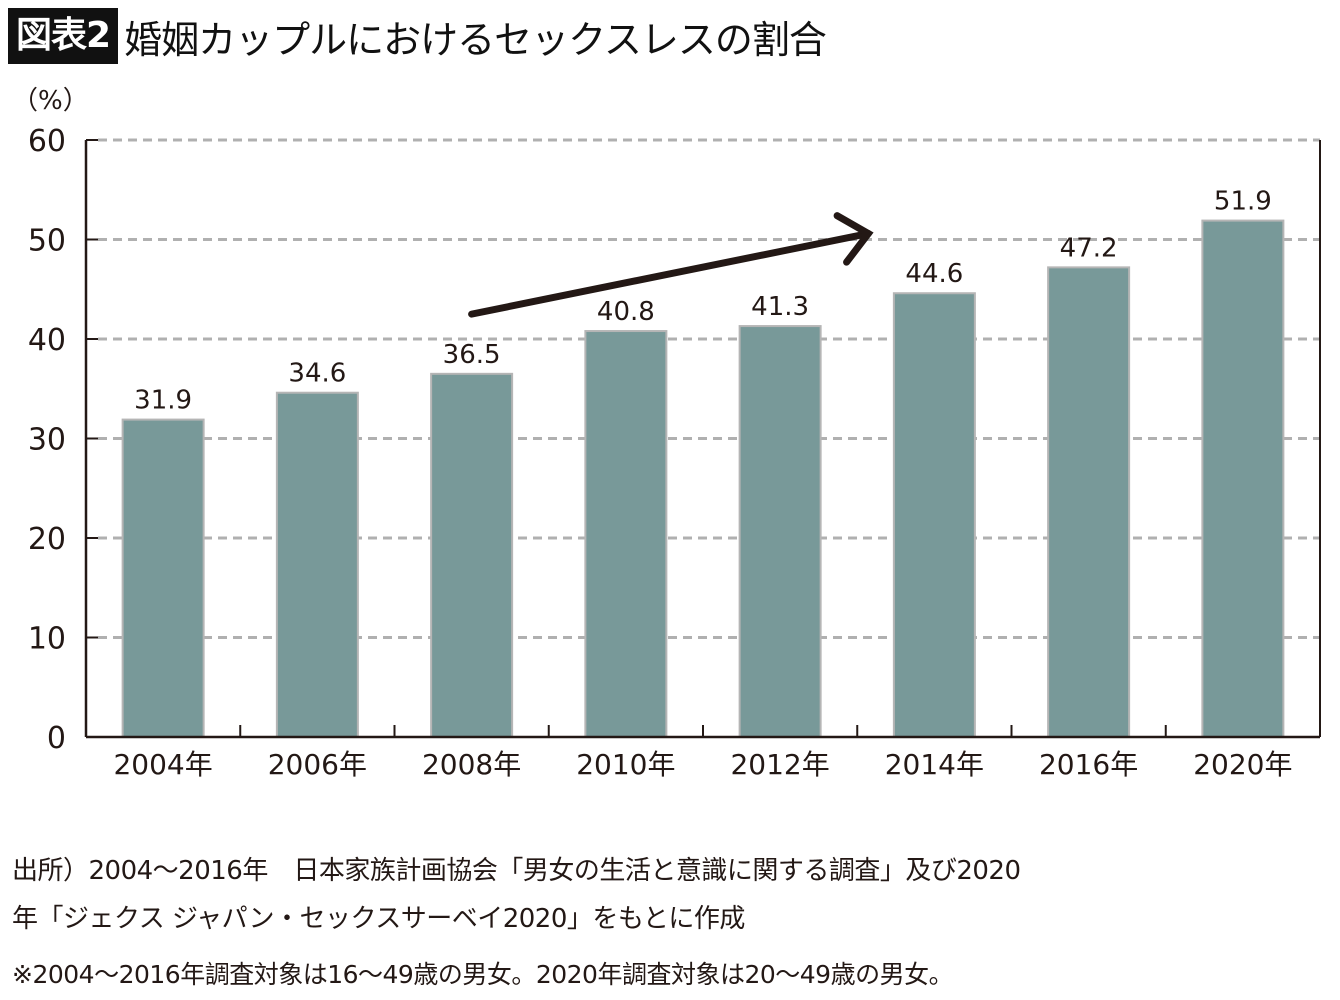 This screenshot has height=1000, width=1340. Describe the element at coordinates (934, 274) in the screenshot. I see `data-label-2014年: 44.6` at that location.